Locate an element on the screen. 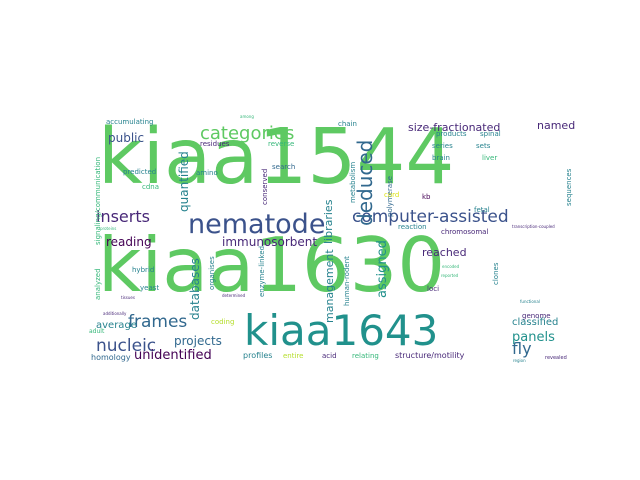 This screenshot has height=480, width=640. cloud-word: structure/motility is located at coordinates (430, 355).